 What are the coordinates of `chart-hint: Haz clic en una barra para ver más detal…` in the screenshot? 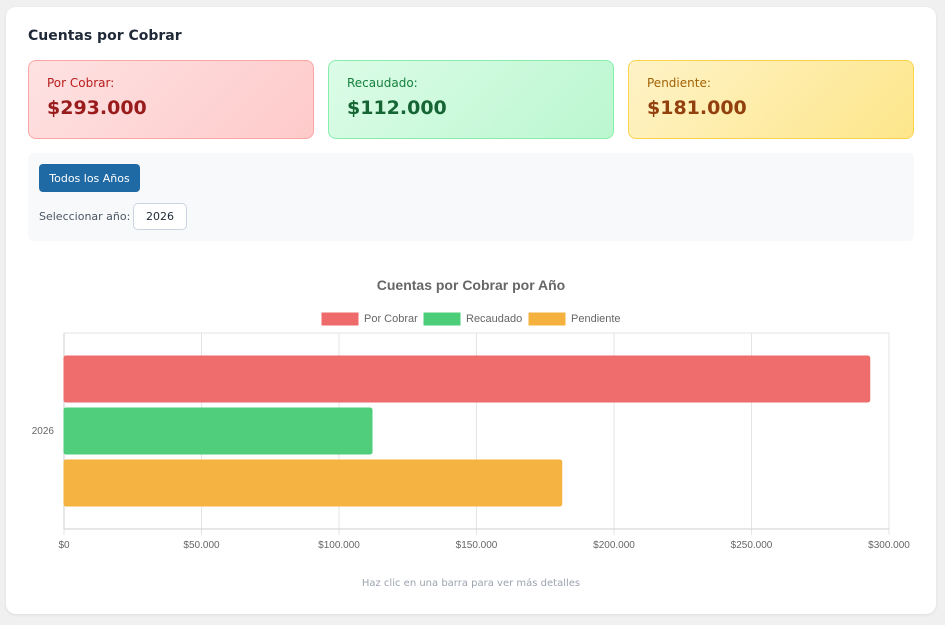 It's located at (471, 583).